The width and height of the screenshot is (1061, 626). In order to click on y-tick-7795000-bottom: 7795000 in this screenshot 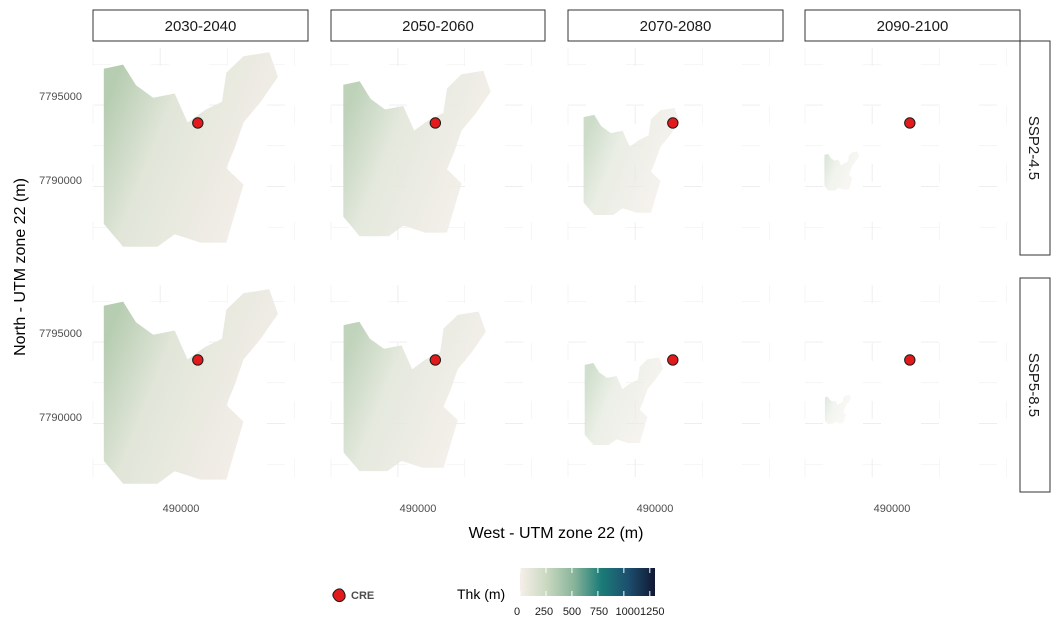, I will do `click(60, 334)`.